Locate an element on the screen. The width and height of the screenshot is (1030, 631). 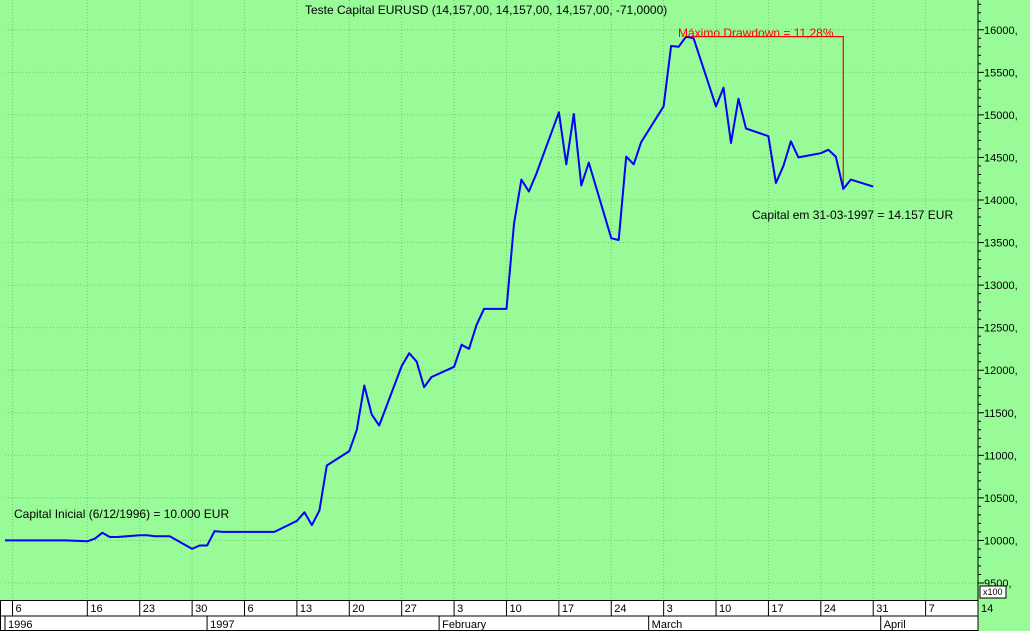
y-tick-label: 11500, is located at coordinates (1000, 414).